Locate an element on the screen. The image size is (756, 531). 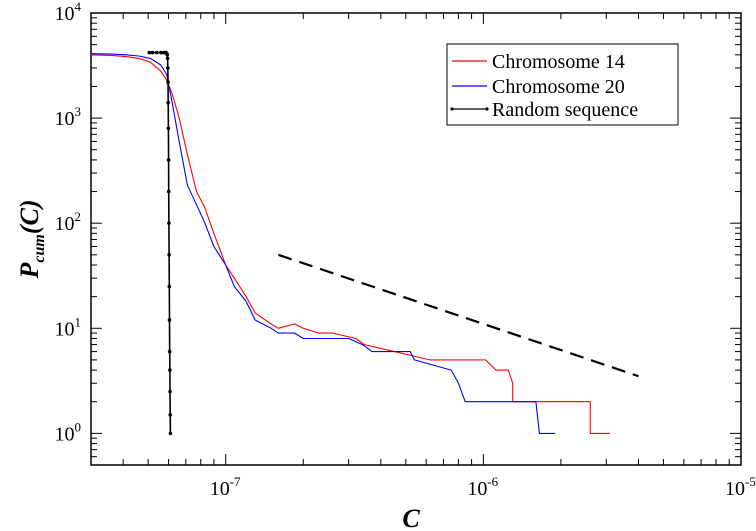
y-axis-label-rest: (C) is located at coordinates (29, 216).